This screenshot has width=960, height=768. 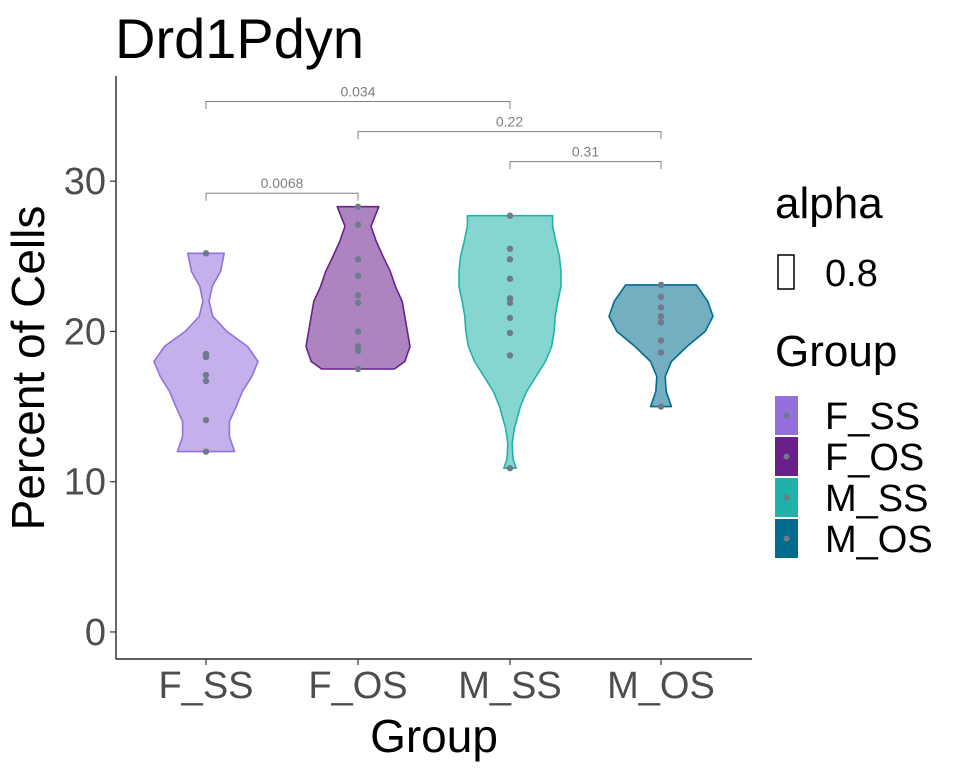 I want to click on violin-M_OS, so click(x=661, y=346).